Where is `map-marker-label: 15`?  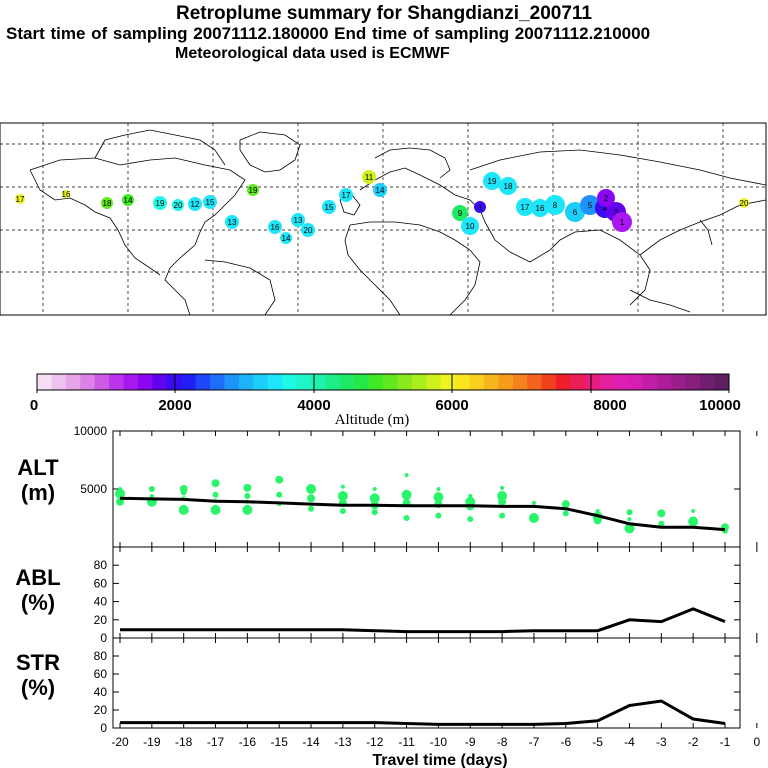
map-marker-label: 15 is located at coordinates (329, 207).